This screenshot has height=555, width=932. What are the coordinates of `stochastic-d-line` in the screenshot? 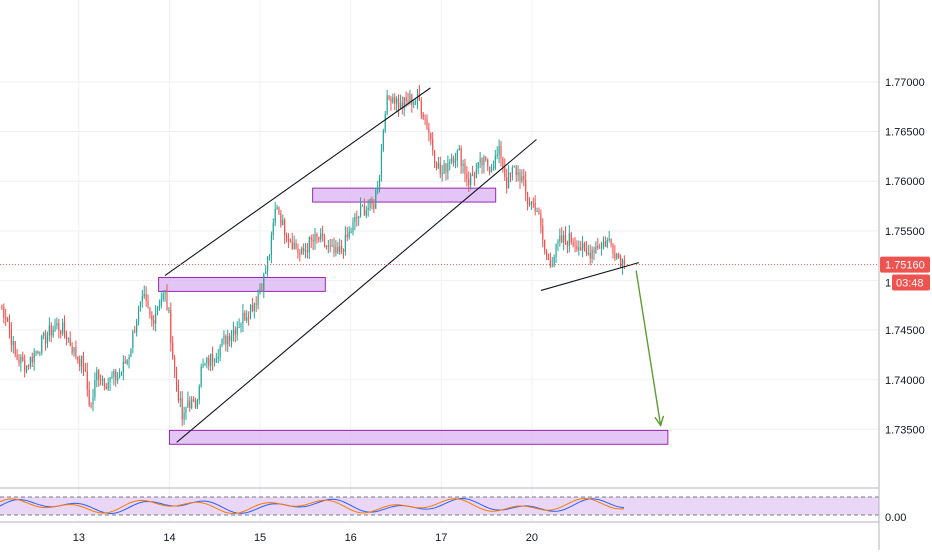 It's located at (312, 506).